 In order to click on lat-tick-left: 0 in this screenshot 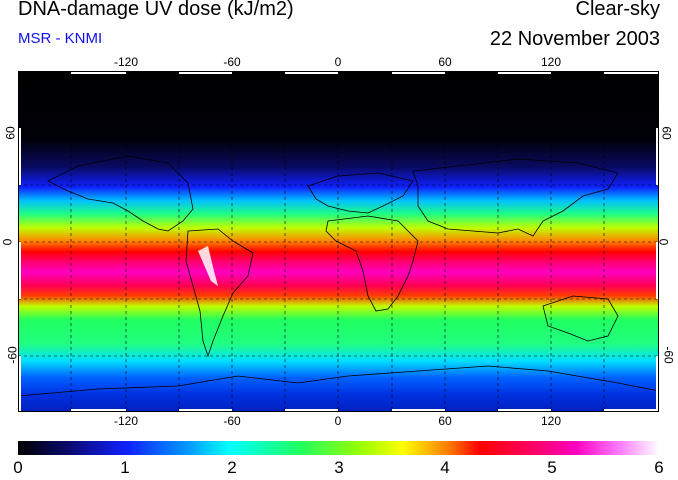, I will do `click(7, 242)`.